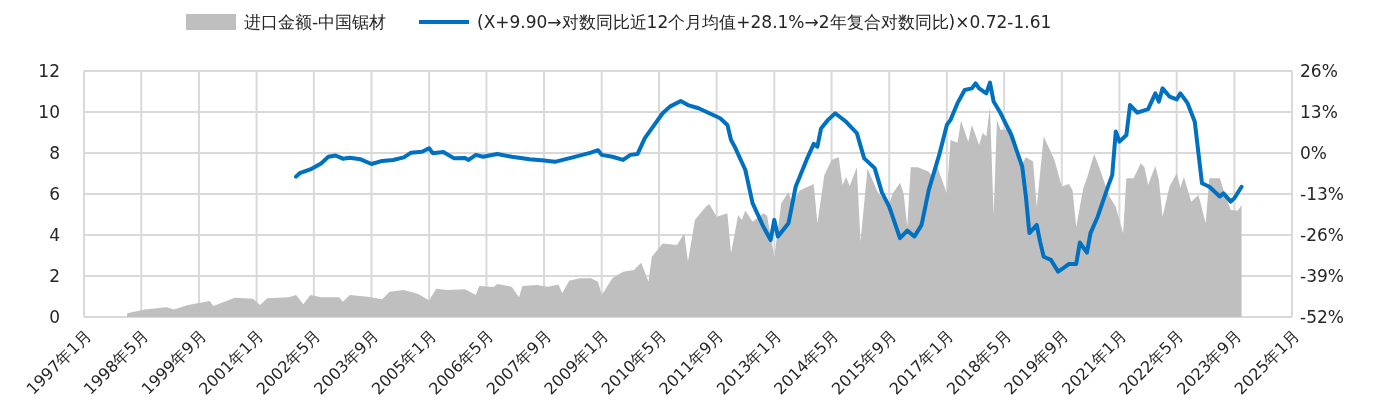  What do you see at coordinates (1322, 316) in the screenshot?
I see `y2-tick-label: -52%` at bounding box center [1322, 316].